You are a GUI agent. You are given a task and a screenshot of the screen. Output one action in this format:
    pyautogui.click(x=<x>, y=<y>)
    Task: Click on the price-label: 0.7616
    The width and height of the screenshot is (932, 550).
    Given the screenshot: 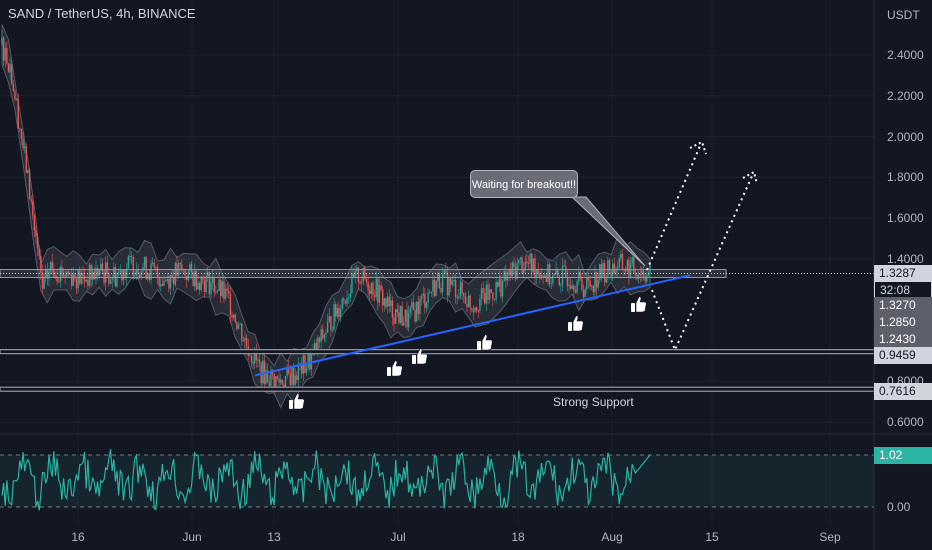 What is the action you would take?
    pyautogui.click(x=903, y=391)
    